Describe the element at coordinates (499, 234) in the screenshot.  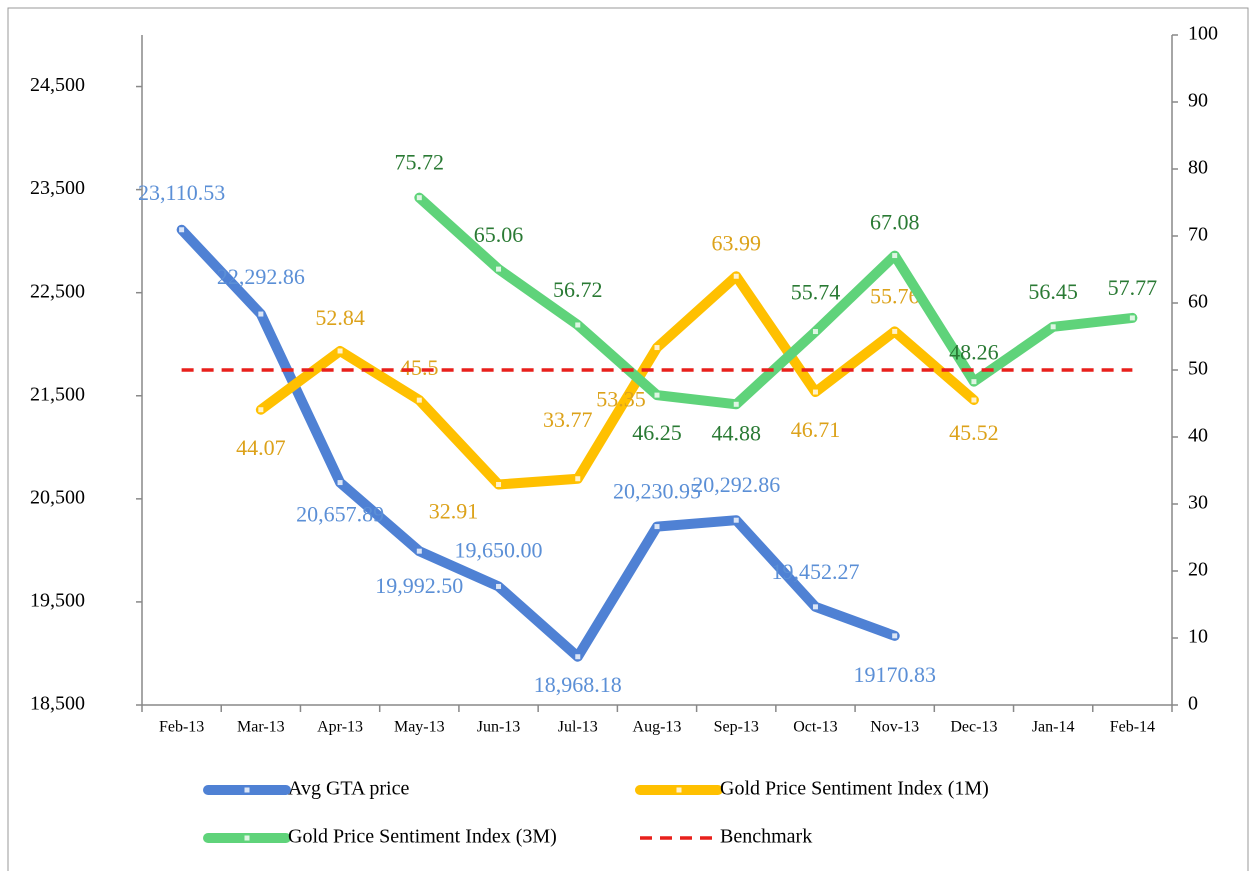
I see `data-label: 65.06` at that location.